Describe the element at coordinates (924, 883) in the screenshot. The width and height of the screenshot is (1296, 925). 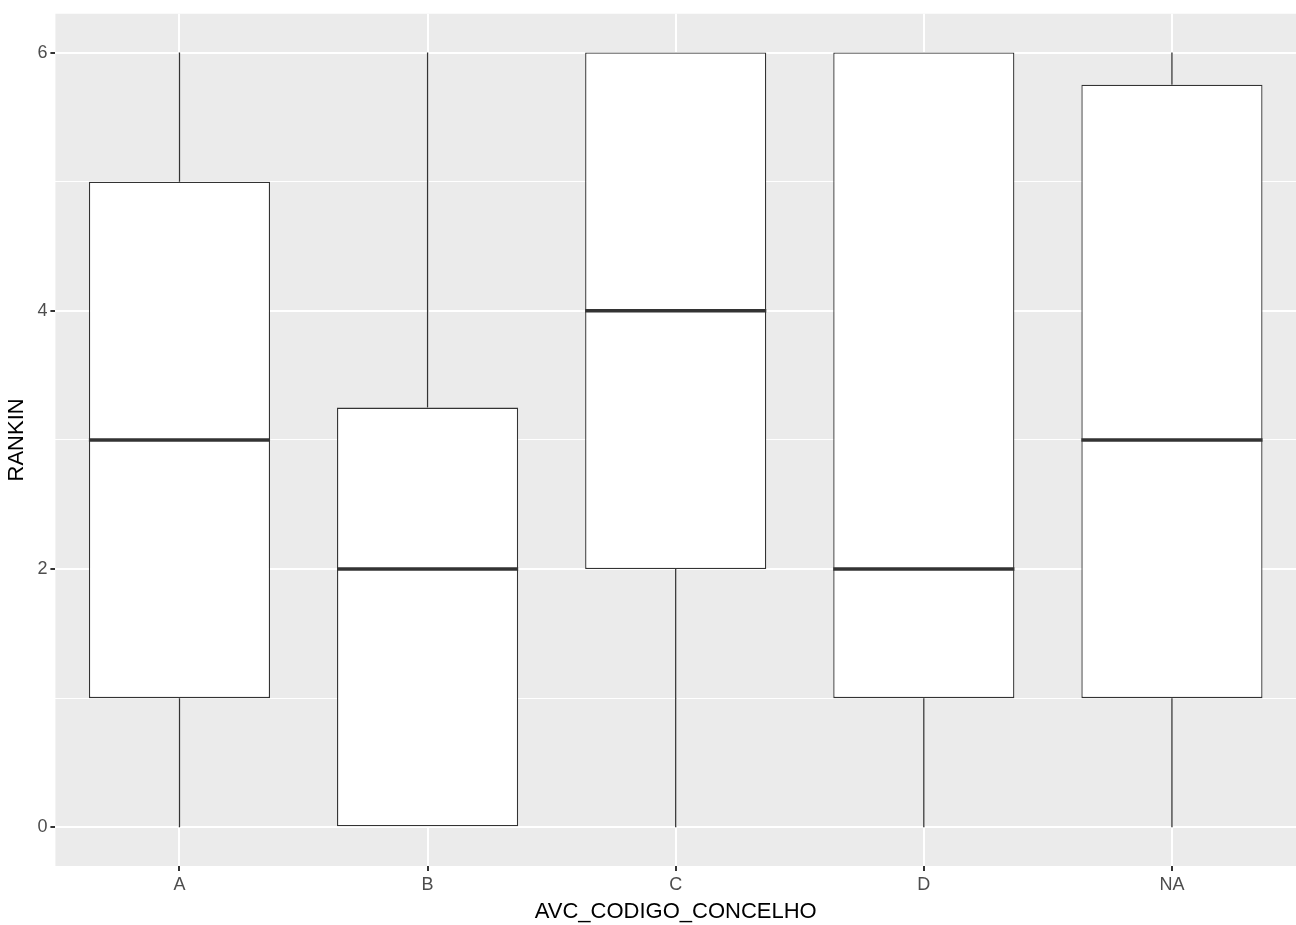
I see `x-tick-label: D` at that location.